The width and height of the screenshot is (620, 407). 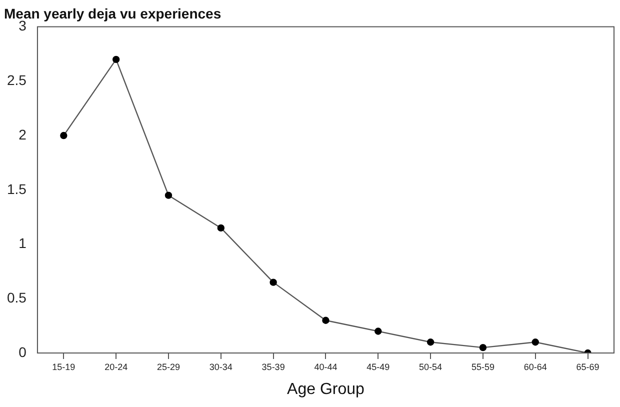 What do you see at coordinates (588, 367) in the screenshot?
I see `x-tick-label: 65-69` at bounding box center [588, 367].